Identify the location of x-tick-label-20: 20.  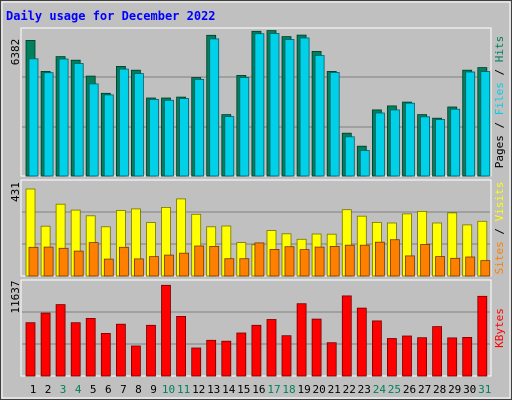
(318, 389).